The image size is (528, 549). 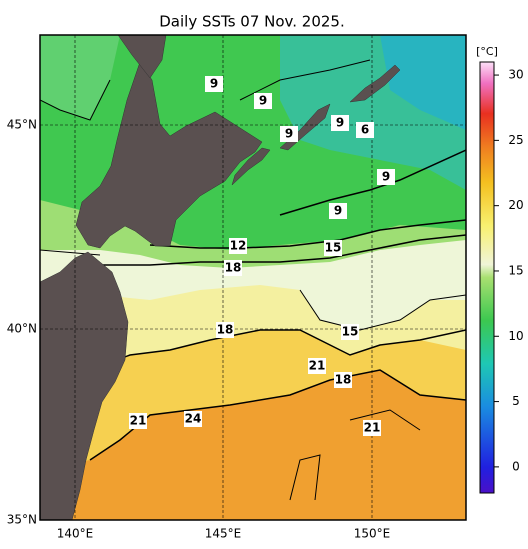 I want to click on lat-label: 40°N, so click(x=22, y=329).